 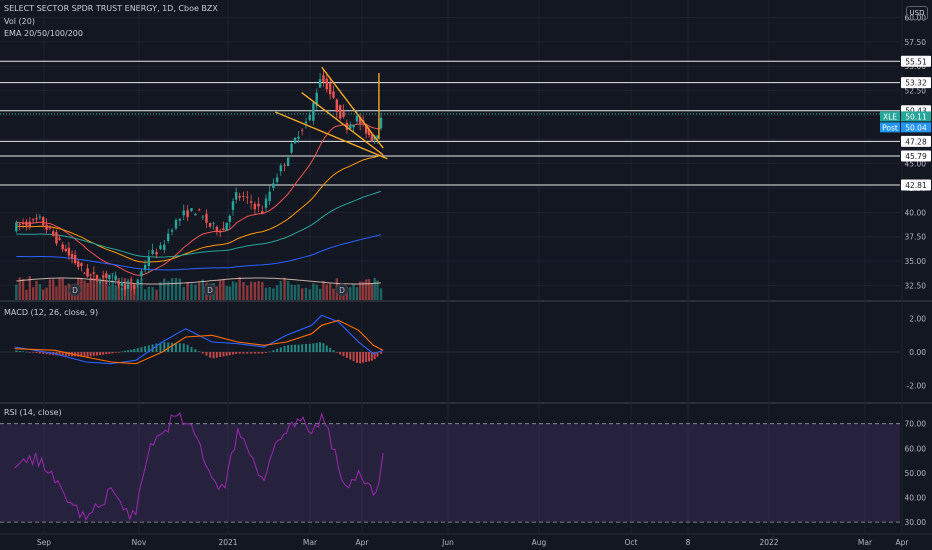 What do you see at coordinates (916, 448) in the screenshot?
I see `rsi-tick-label: 60.00` at bounding box center [916, 448].